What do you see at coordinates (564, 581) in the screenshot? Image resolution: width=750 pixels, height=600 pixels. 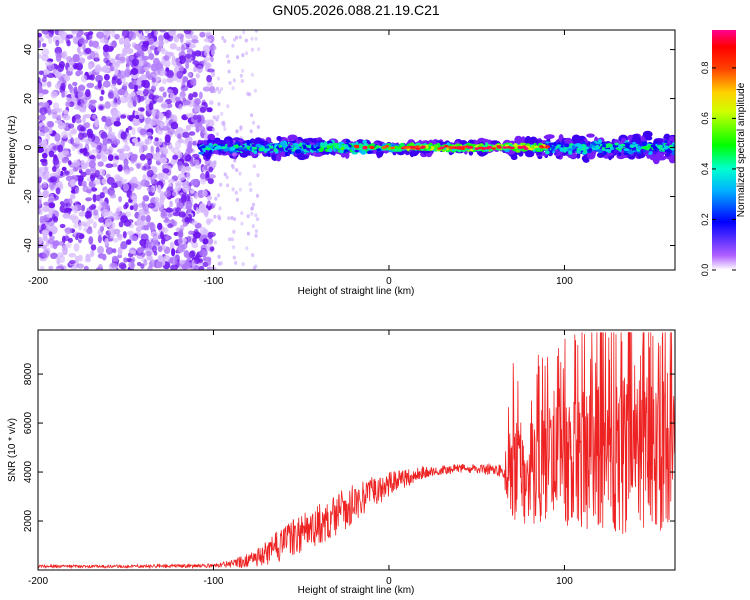 I see `x-tick-label: 100` at bounding box center [564, 581].